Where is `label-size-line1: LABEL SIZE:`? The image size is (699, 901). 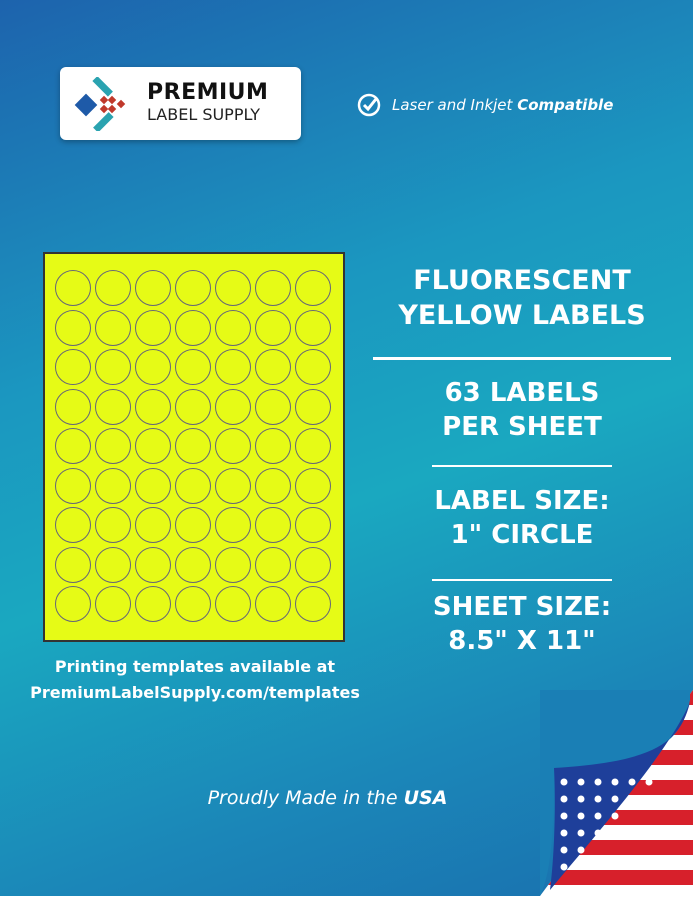
label-size-line1: LABEL SIZE: is located at coordinates (522, 501).